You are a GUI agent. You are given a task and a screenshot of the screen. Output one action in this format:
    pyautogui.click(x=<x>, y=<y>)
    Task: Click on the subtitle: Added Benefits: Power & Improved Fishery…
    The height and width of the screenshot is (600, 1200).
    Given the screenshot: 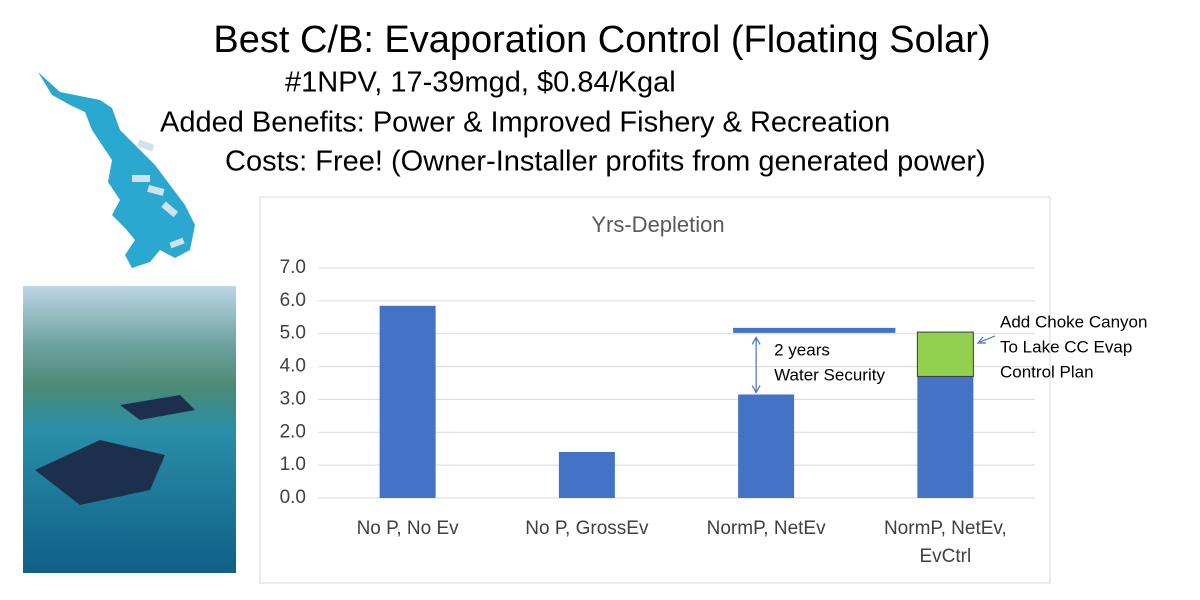 What is the action you would take?
    pyautogui.click(x=525, y=123)
    